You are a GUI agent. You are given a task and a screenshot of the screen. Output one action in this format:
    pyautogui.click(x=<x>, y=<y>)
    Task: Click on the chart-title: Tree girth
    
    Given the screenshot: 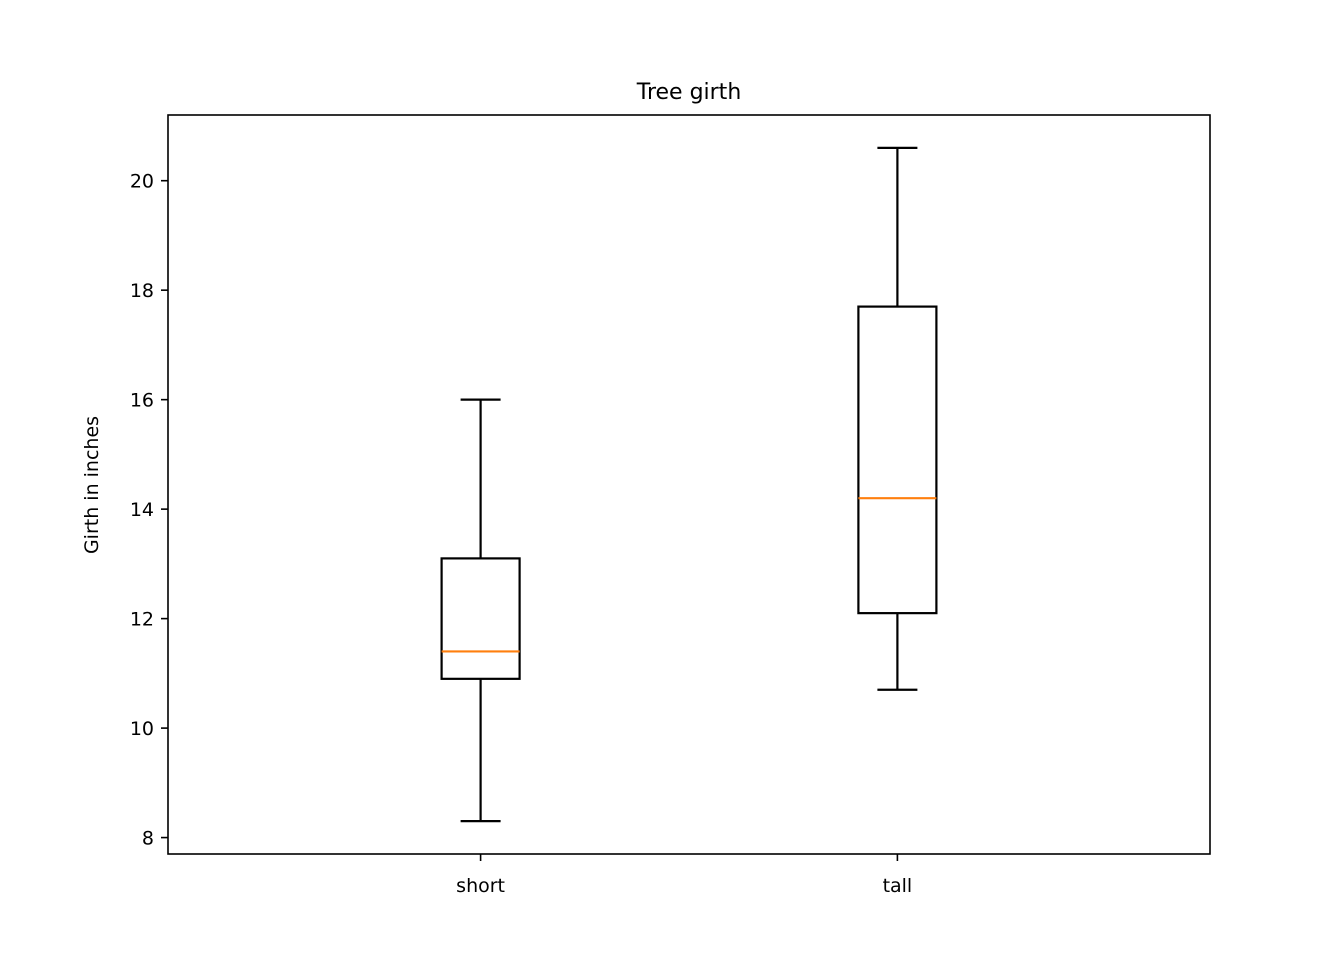 What is the action you would take?
    pyautogui.click(x=689, y=92)
    